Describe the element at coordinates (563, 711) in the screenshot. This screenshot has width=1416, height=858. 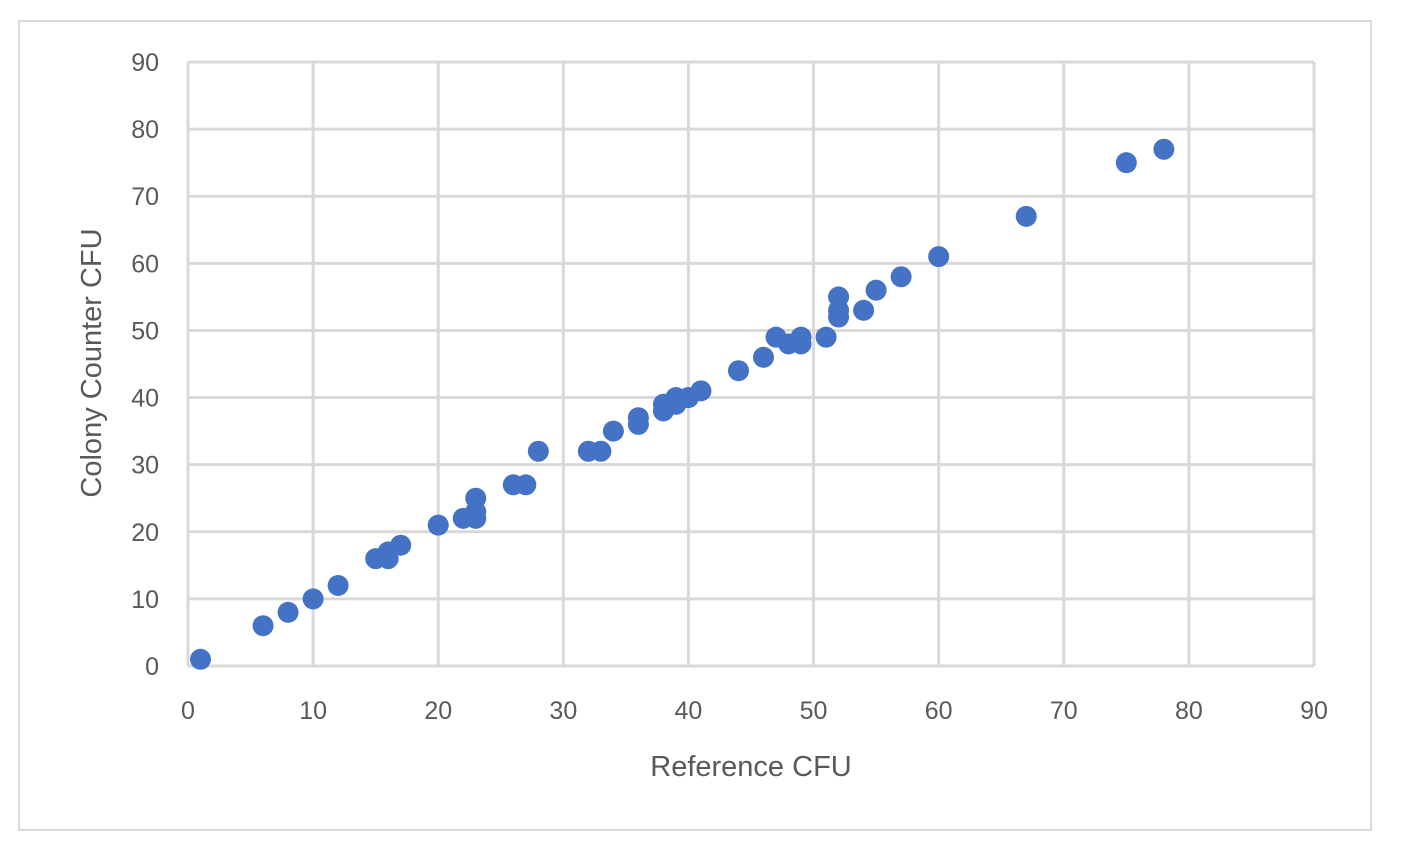
I see `x-tick-label: 30` at that location.